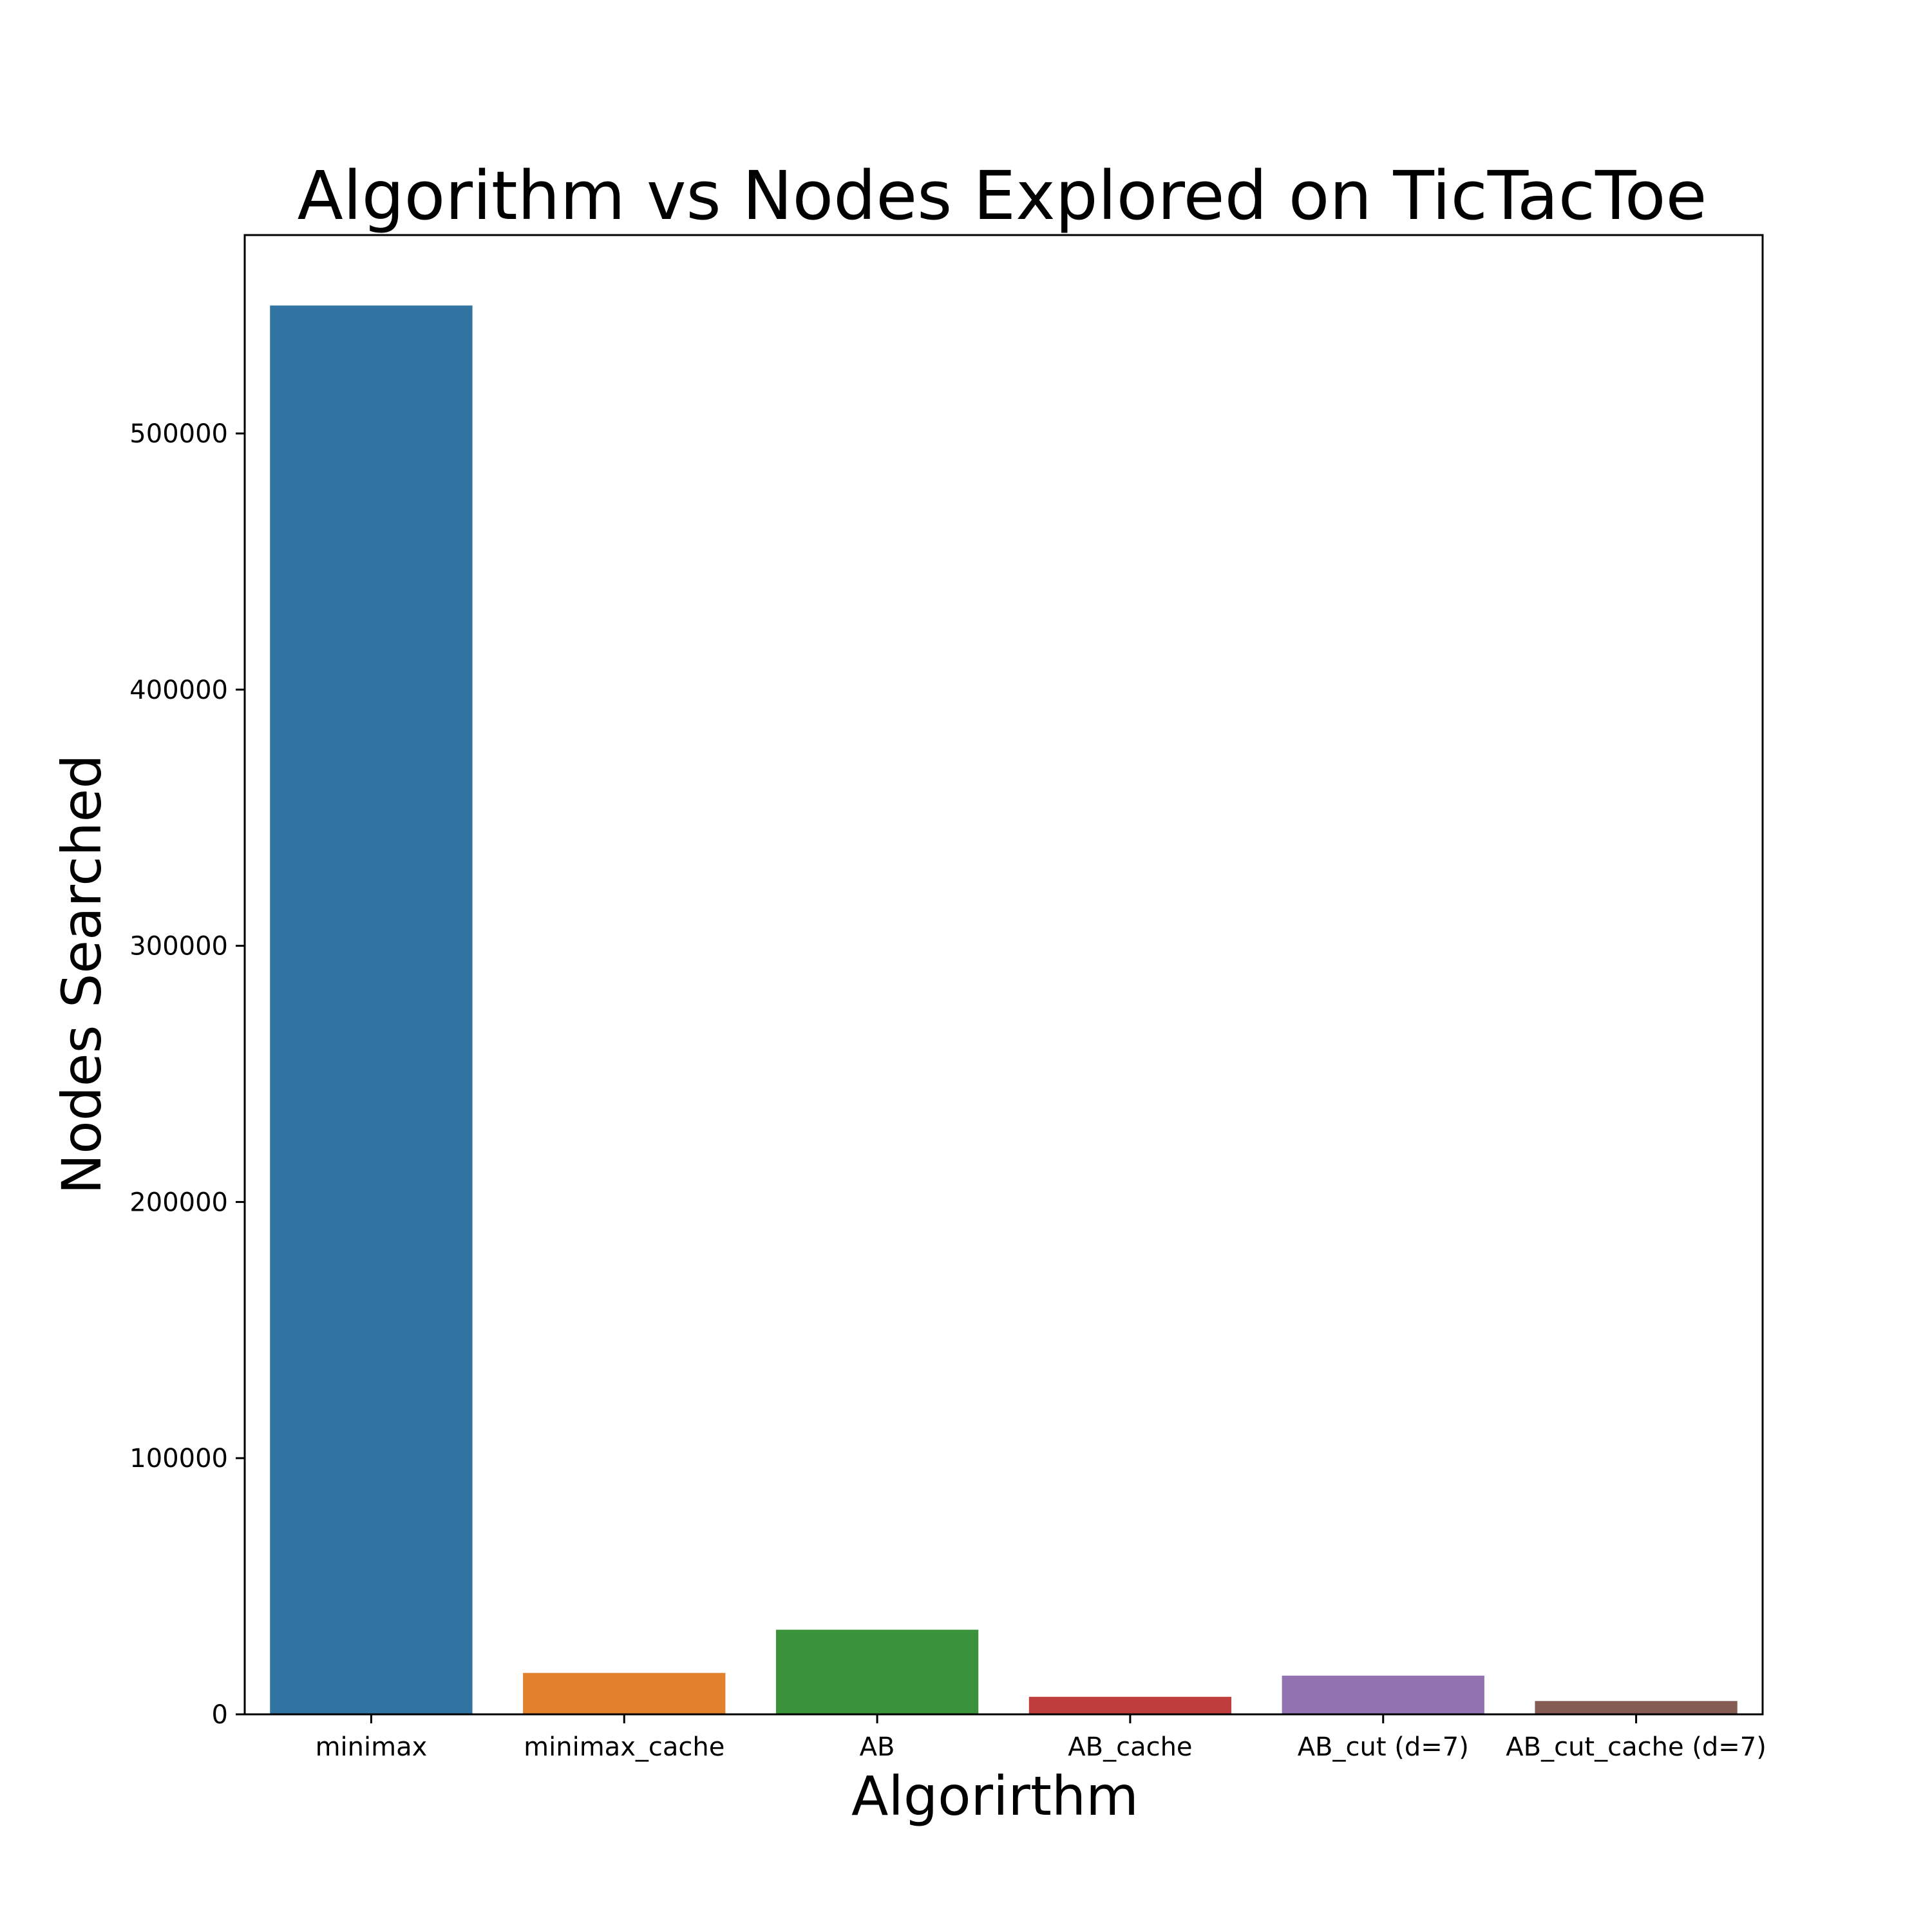 This screenshot has height=1932, width=1932. I want to click on y-tick-label: 200000, so click(178, 1202).